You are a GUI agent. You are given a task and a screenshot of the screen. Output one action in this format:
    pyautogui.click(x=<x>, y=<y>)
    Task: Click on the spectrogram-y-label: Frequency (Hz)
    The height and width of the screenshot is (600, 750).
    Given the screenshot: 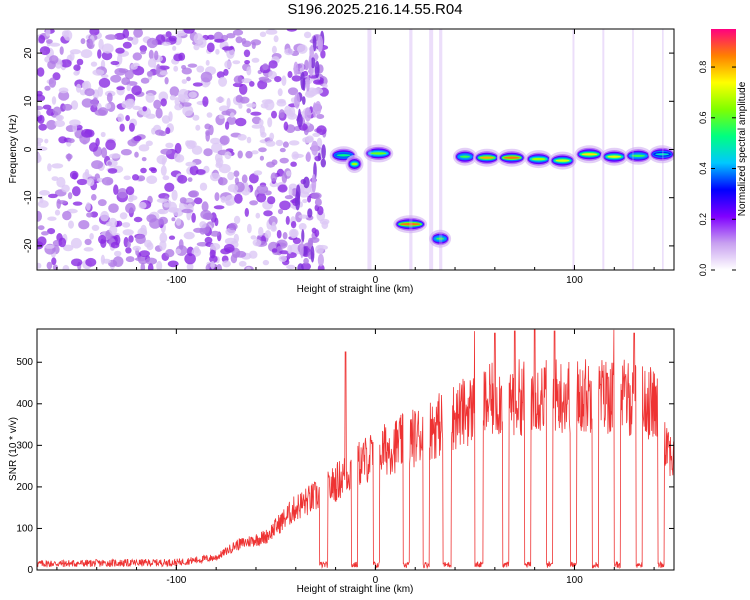 What is the action you would take?
    pyautogui.click(x=13, y=149)
    